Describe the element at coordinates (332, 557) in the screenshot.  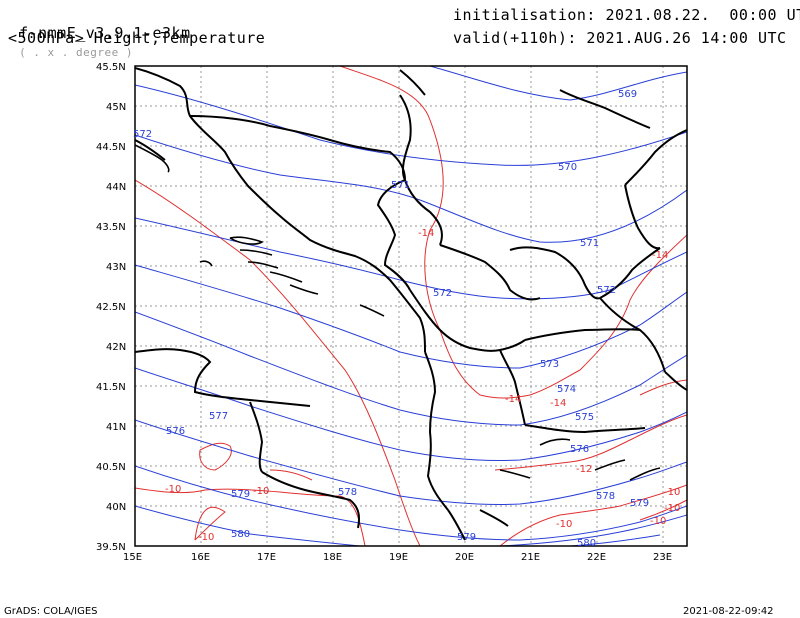
I see `lon-label: 18E` at that location.